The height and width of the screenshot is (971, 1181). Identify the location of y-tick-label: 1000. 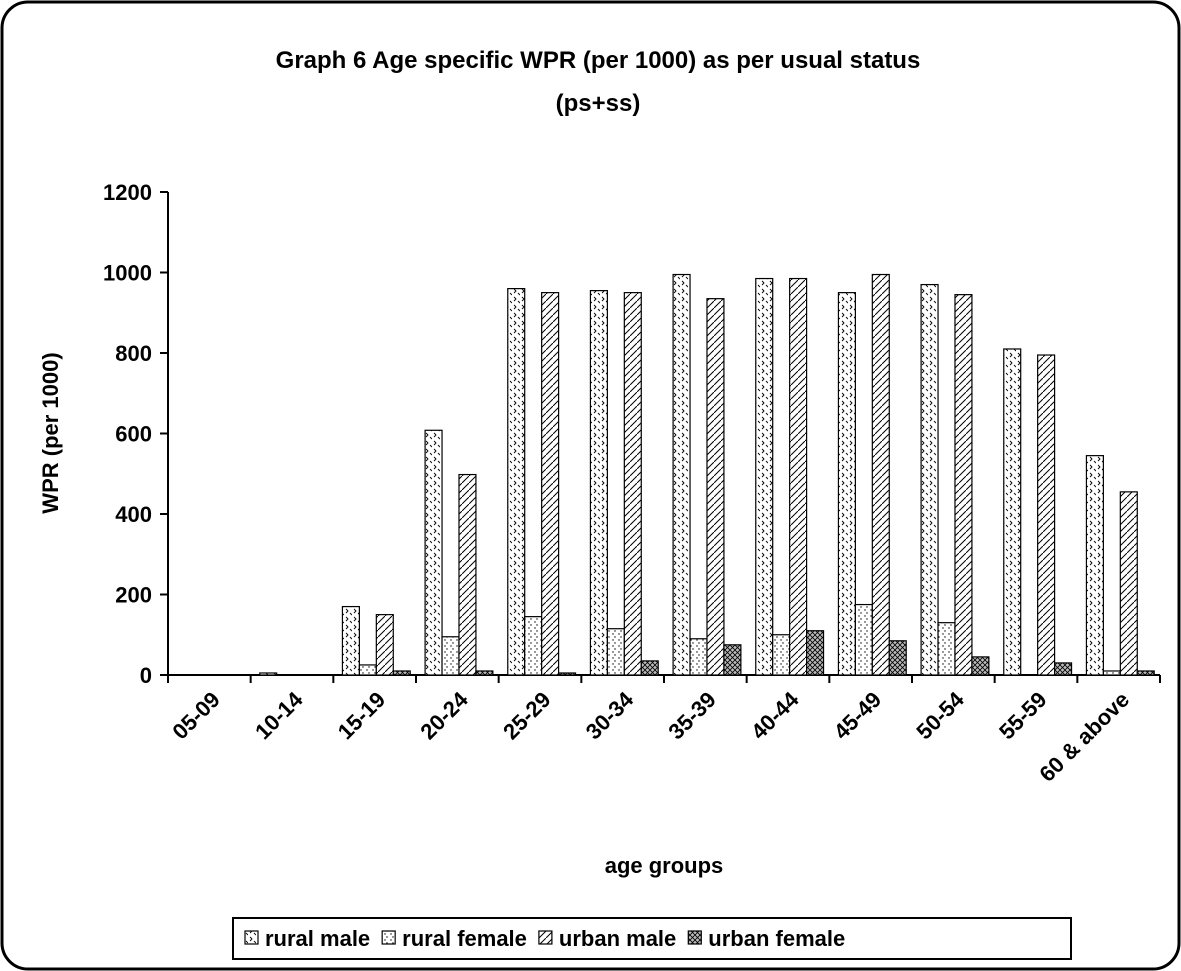
(127, 273).